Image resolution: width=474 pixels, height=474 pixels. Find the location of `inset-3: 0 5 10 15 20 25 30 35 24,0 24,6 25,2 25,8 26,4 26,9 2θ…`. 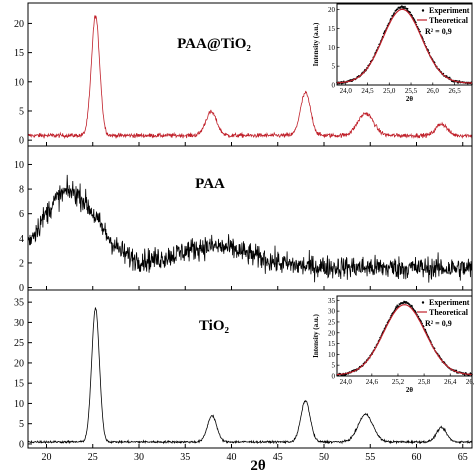

inset-3: 0 5 10 15 20 25 30 35 24,0 24,6 25,2 25,8 26,4 26,9 2θ… is located at coordinates (393, 344).